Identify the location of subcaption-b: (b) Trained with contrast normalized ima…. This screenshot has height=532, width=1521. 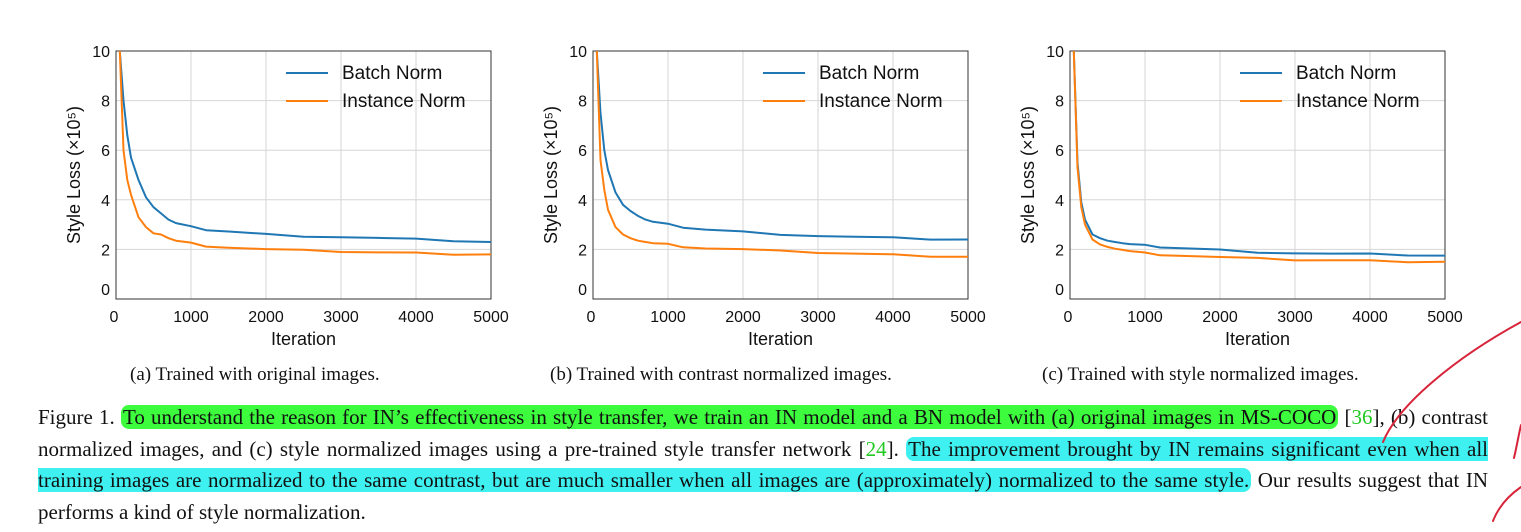
(721, 374).